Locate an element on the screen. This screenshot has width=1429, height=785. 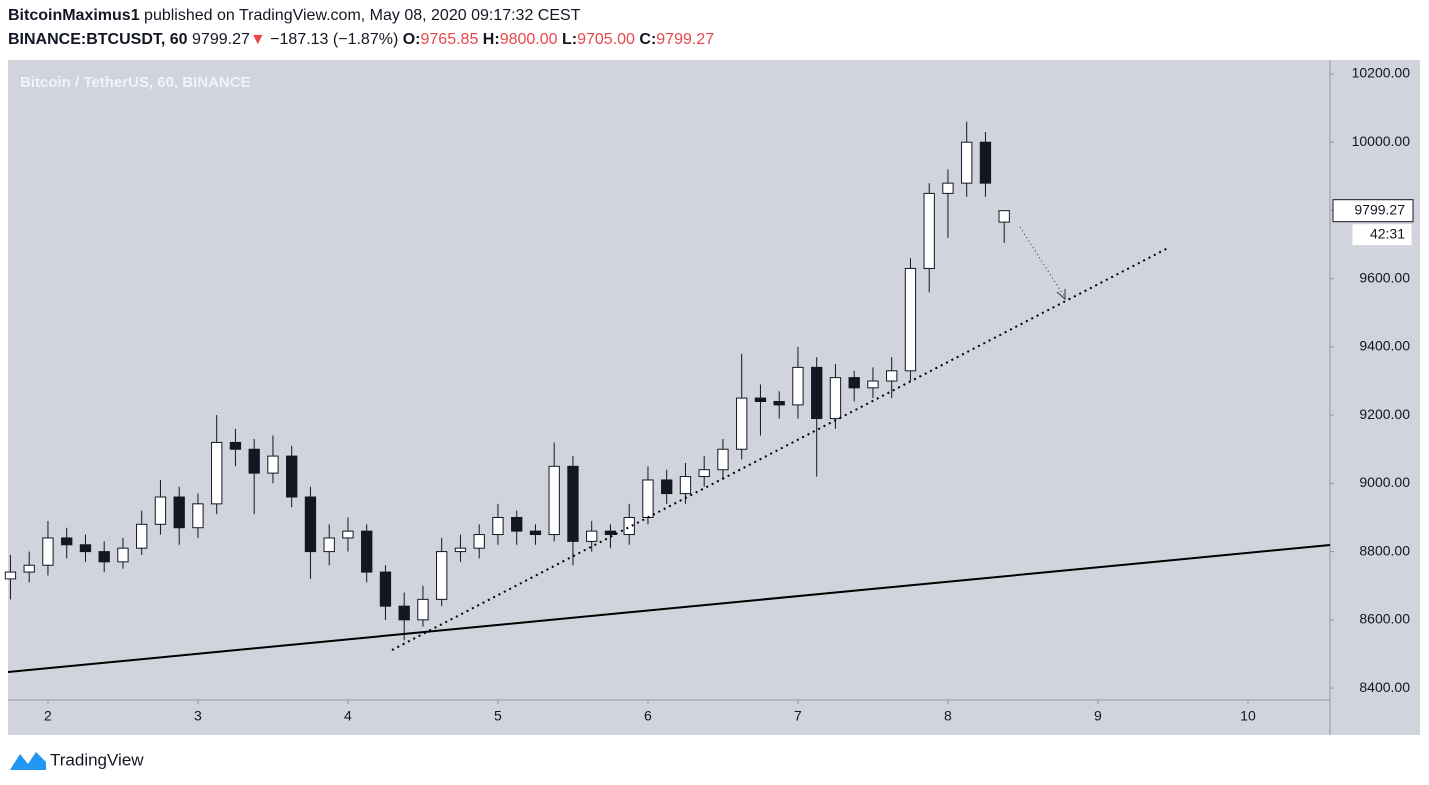
logo-icon is located at coordinates (28, 761).